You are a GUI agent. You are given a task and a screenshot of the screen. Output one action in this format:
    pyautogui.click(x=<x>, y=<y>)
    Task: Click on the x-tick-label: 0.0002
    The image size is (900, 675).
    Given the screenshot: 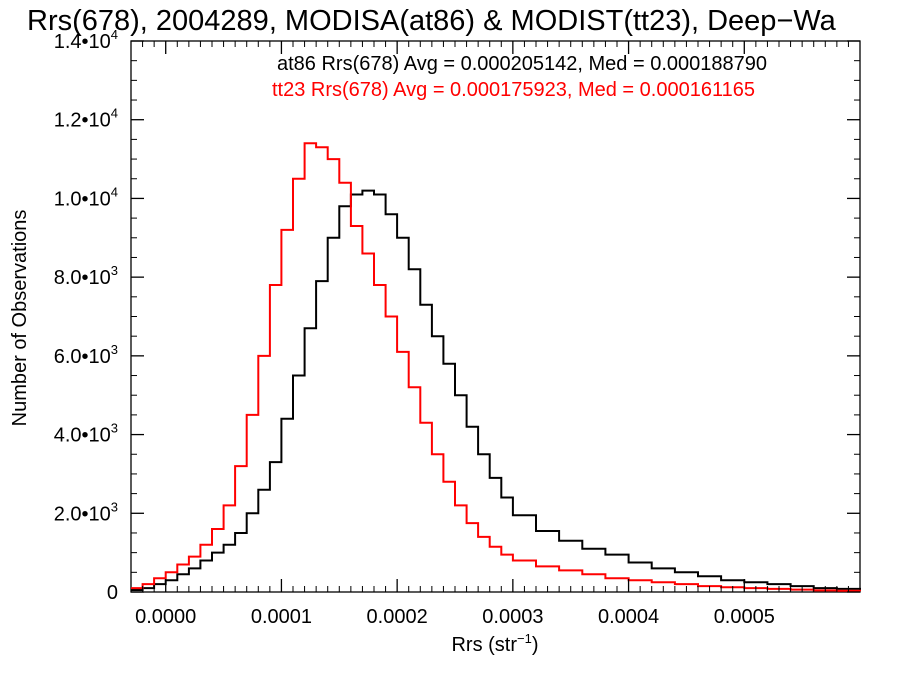 What is the action you would take?
    pyautogui.click(x=397, y=617)
    